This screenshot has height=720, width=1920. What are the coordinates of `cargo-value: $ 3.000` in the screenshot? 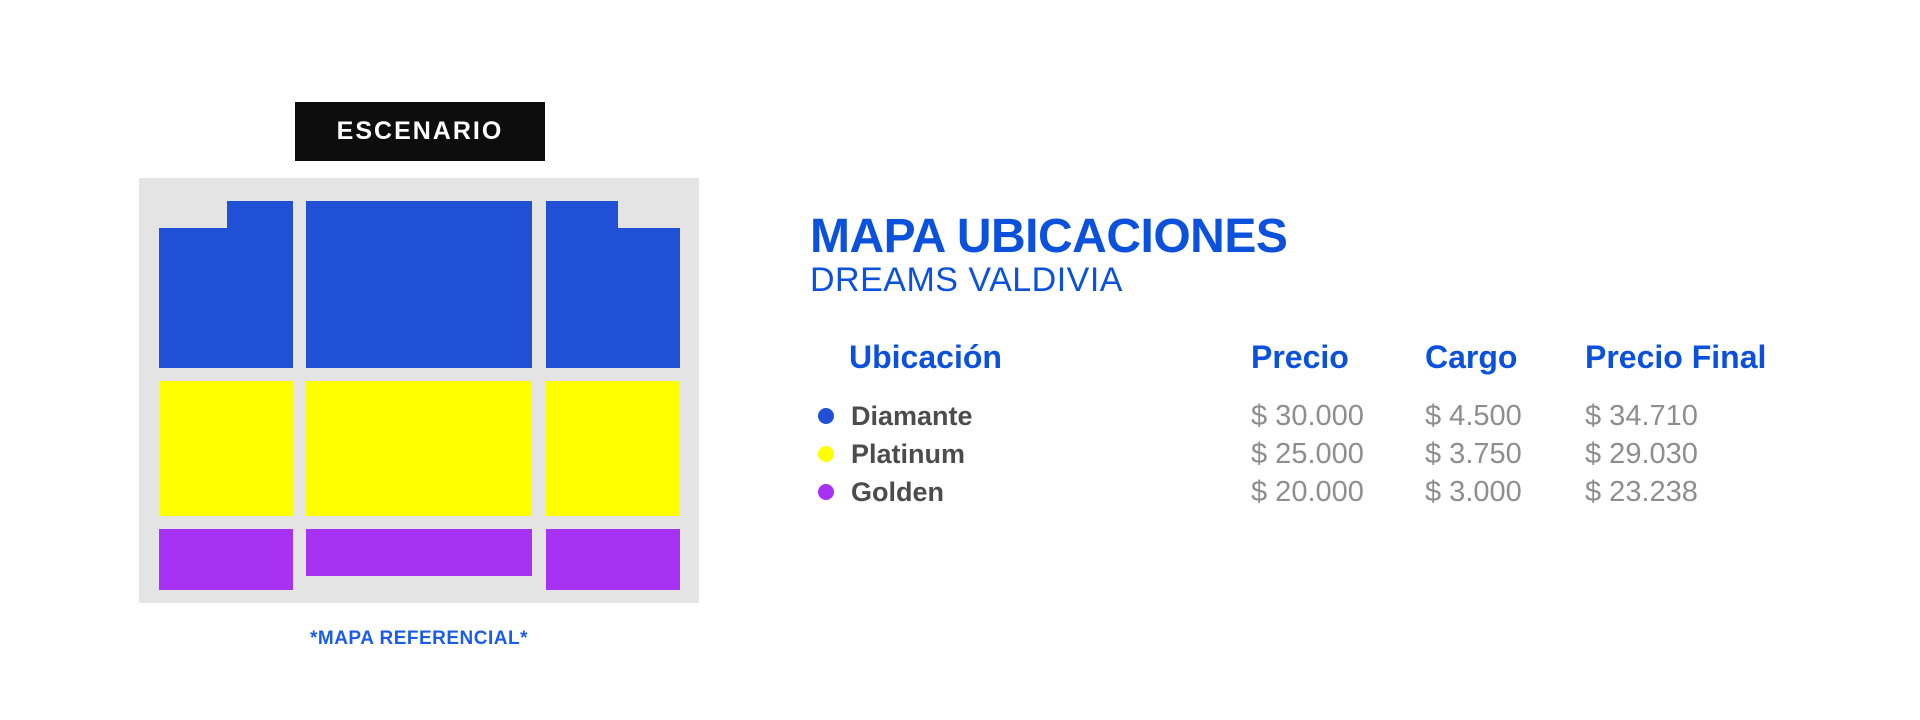 It's located at (1473, 491).